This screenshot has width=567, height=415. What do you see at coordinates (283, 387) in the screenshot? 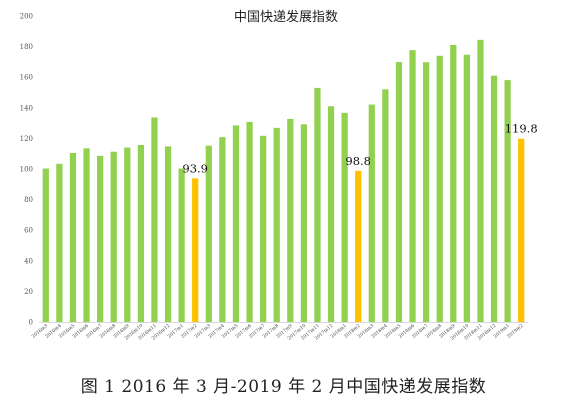
I see `figure-caption: 图 1 2016 年 3 月-2019 年 2 月中国快递发展指数` at bounding box center [283, 387].